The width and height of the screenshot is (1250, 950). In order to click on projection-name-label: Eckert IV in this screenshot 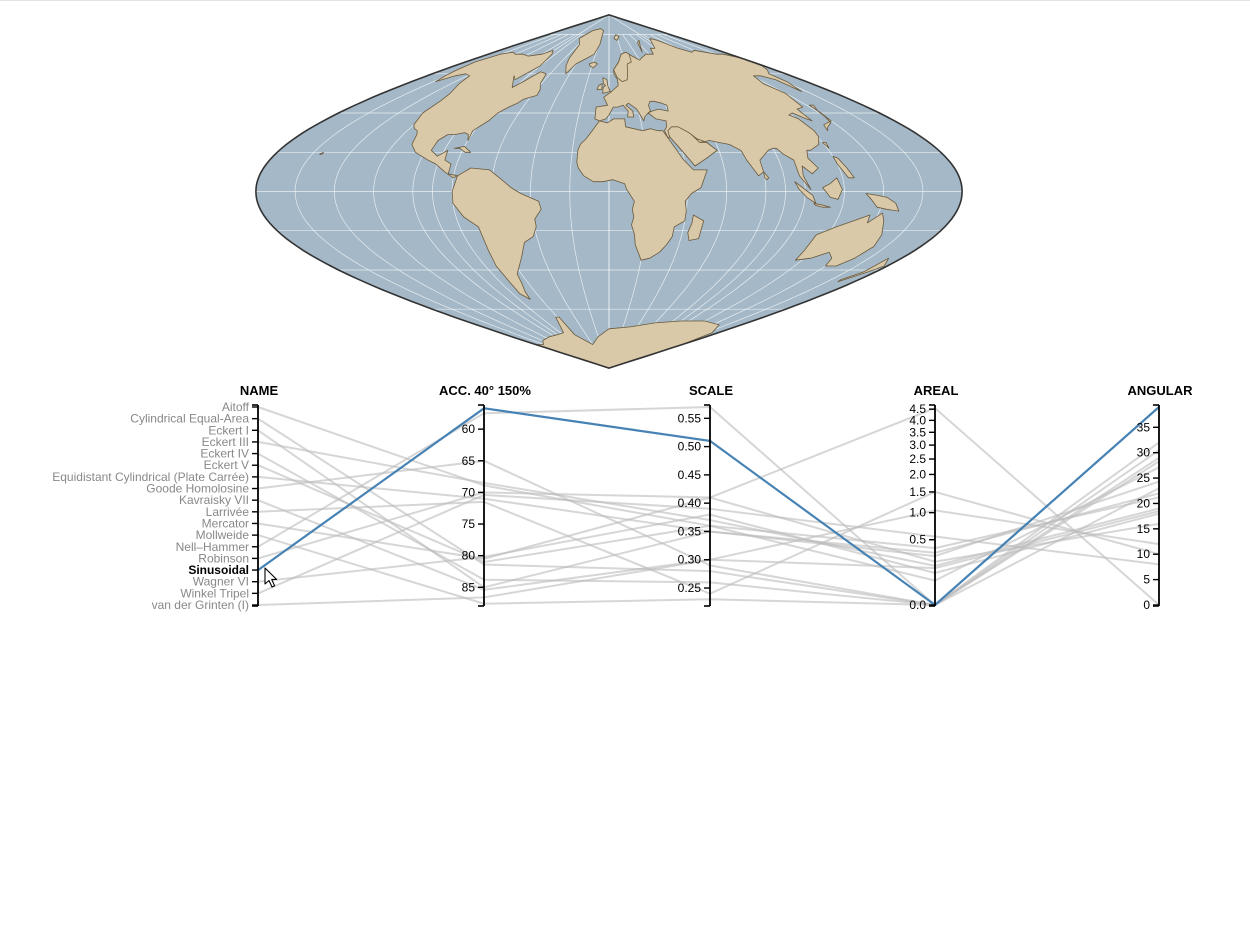, I will do `click(224, 454)`.